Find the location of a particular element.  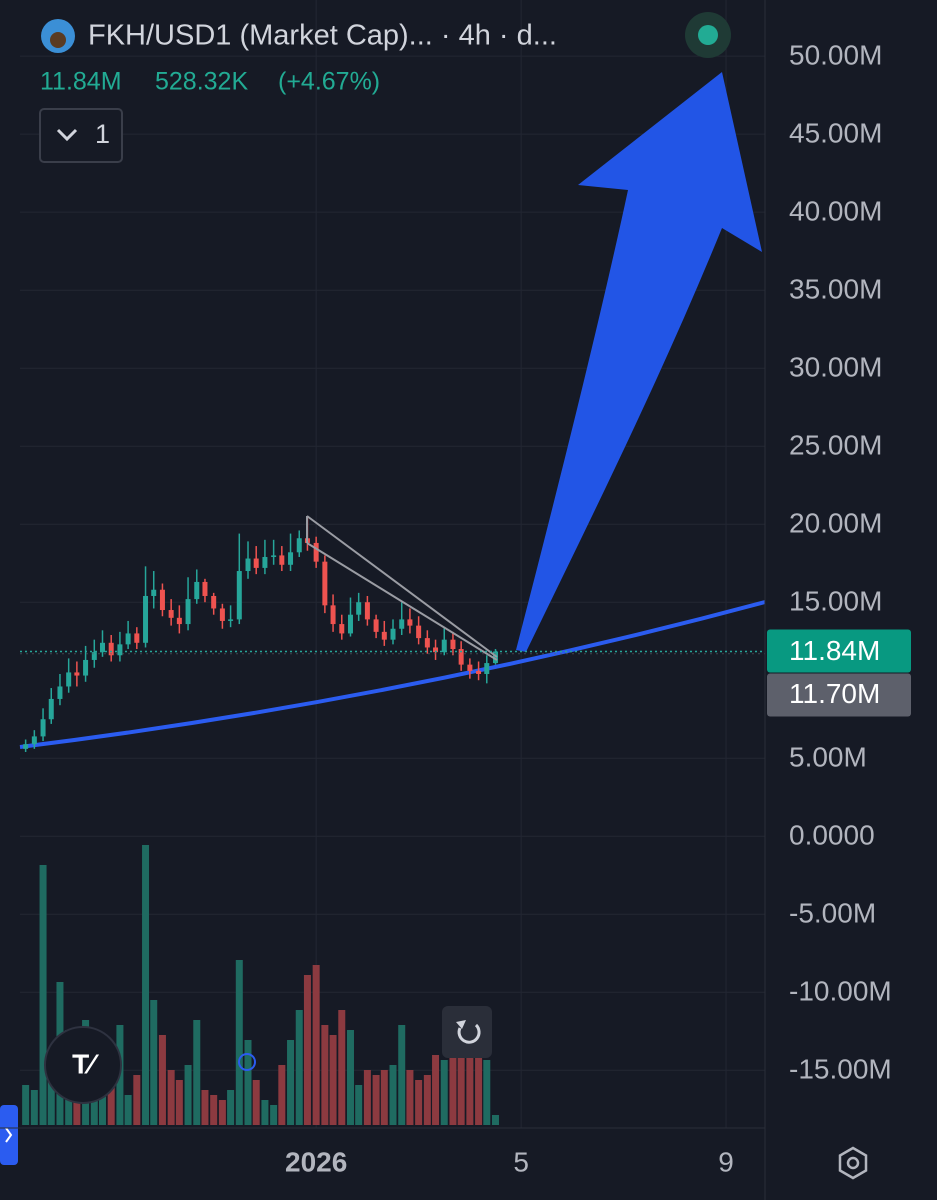

y-tick-label: 15.00M is located at coordinates (835, 601).